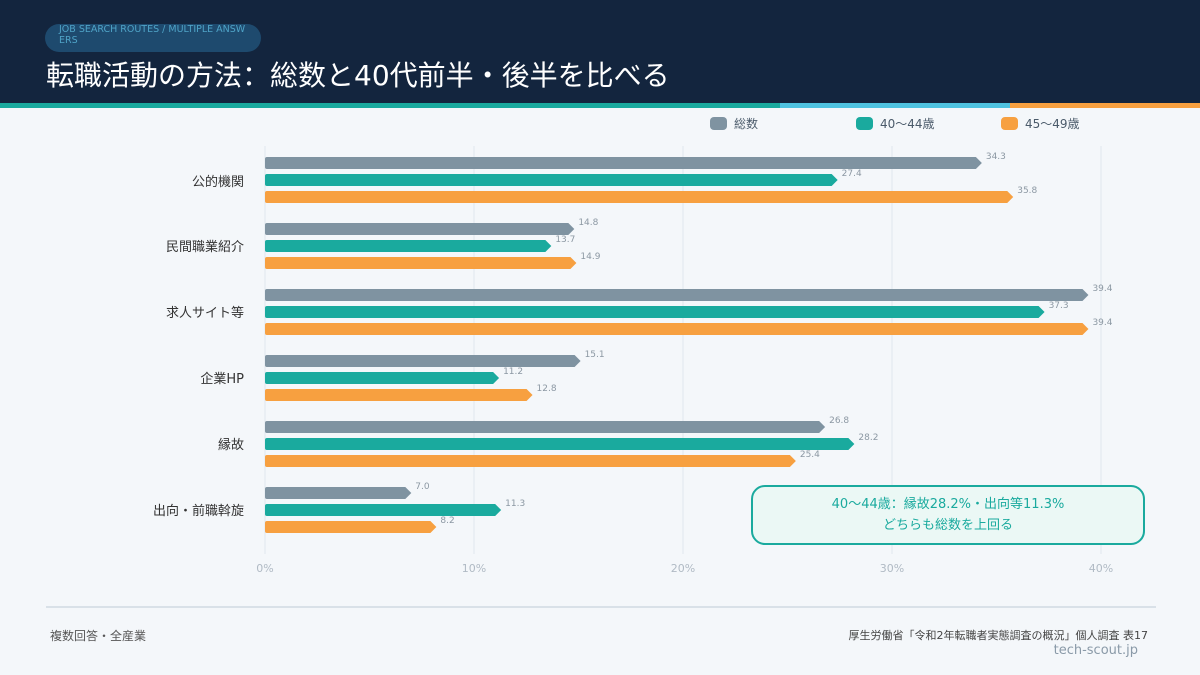  I want to click on value-label: 14.9, so click(590, 257).